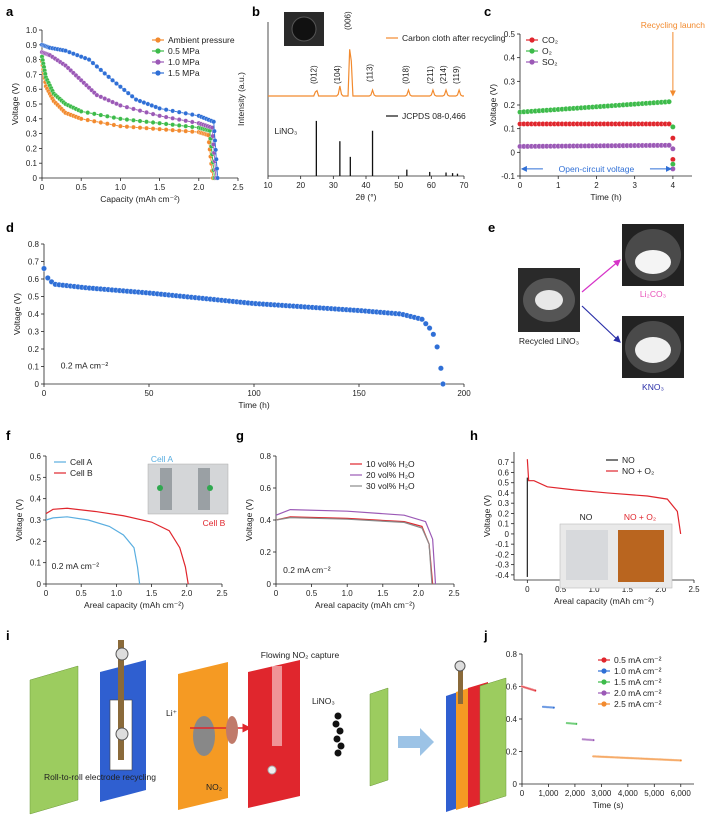 The width and height of the screenshot is (712, 824). What do you see at coordinates (34, 367) in the screenshot?
I see `y-tick-label: 0.1` at bounding box center [34, 367].